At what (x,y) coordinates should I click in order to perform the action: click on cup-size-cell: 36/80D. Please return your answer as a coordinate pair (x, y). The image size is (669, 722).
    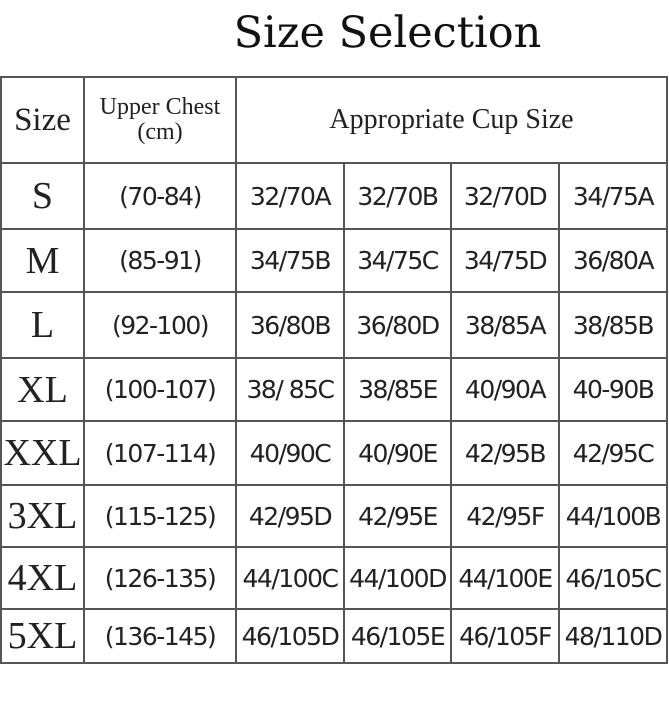
    Looking at the image, I should click on (397, 325).